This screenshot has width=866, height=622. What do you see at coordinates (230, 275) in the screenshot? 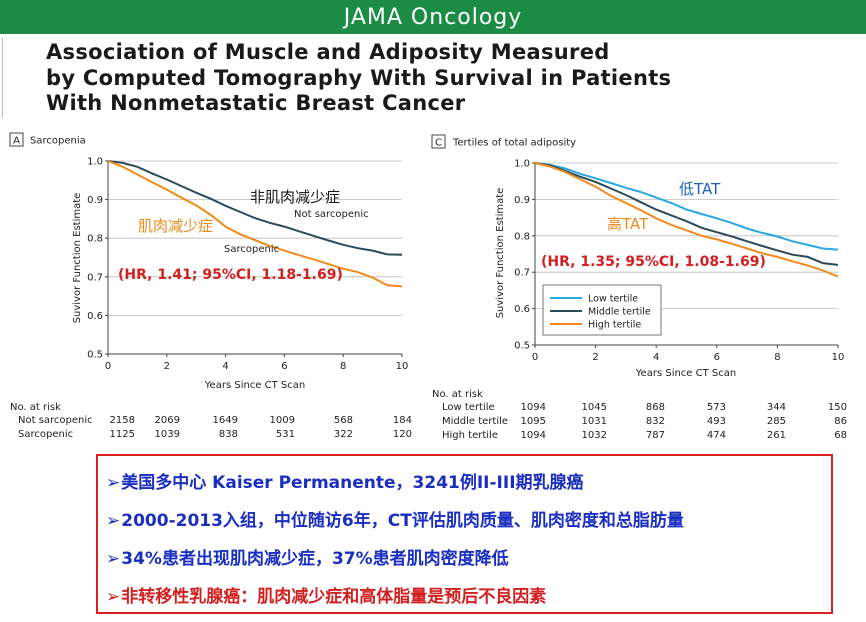
I see `panel-a-hazard-ratio: (HR, 1.41; 95%CI, 1.18-1.69)` at bounding box center [230, 275].